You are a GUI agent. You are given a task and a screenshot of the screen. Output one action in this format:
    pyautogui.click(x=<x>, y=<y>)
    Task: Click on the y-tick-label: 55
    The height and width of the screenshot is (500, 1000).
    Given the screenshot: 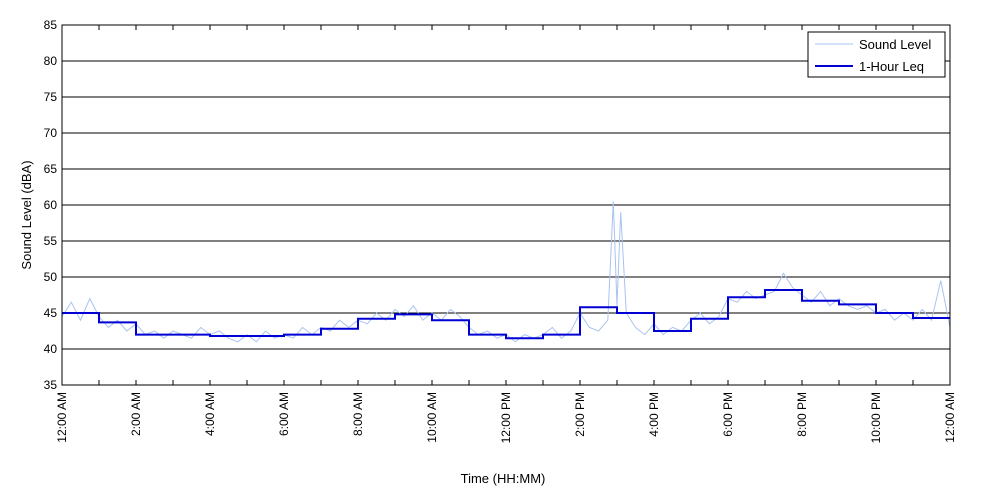 What is the action you would take?
    pyautogui.click(x=51, y=241)
    